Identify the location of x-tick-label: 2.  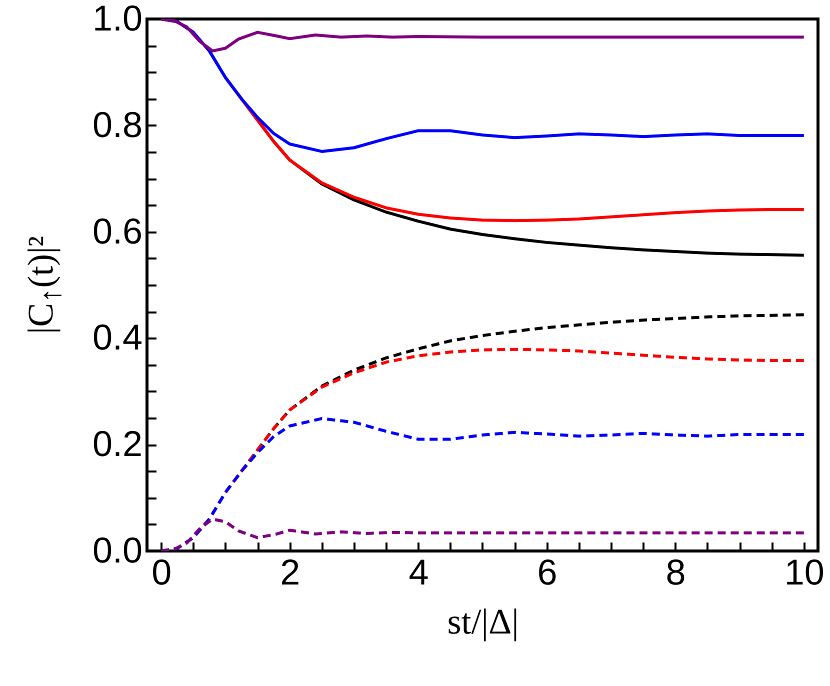
(290, 572).